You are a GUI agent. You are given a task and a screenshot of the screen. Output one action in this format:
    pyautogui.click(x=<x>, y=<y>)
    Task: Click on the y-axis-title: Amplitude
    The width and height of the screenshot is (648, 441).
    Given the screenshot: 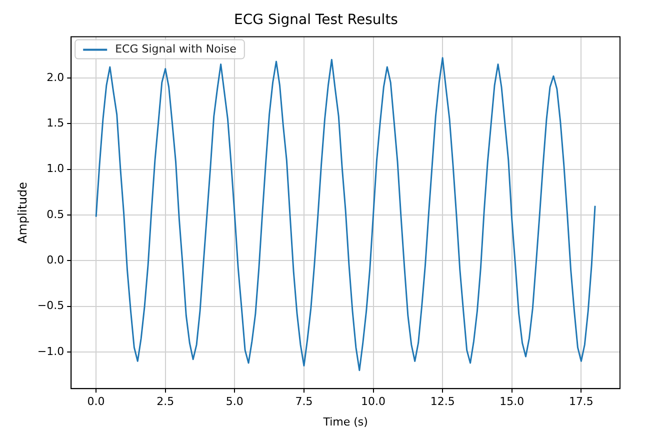 What is the action you would take?
    pyautogui.click(x=22, y=213)
    